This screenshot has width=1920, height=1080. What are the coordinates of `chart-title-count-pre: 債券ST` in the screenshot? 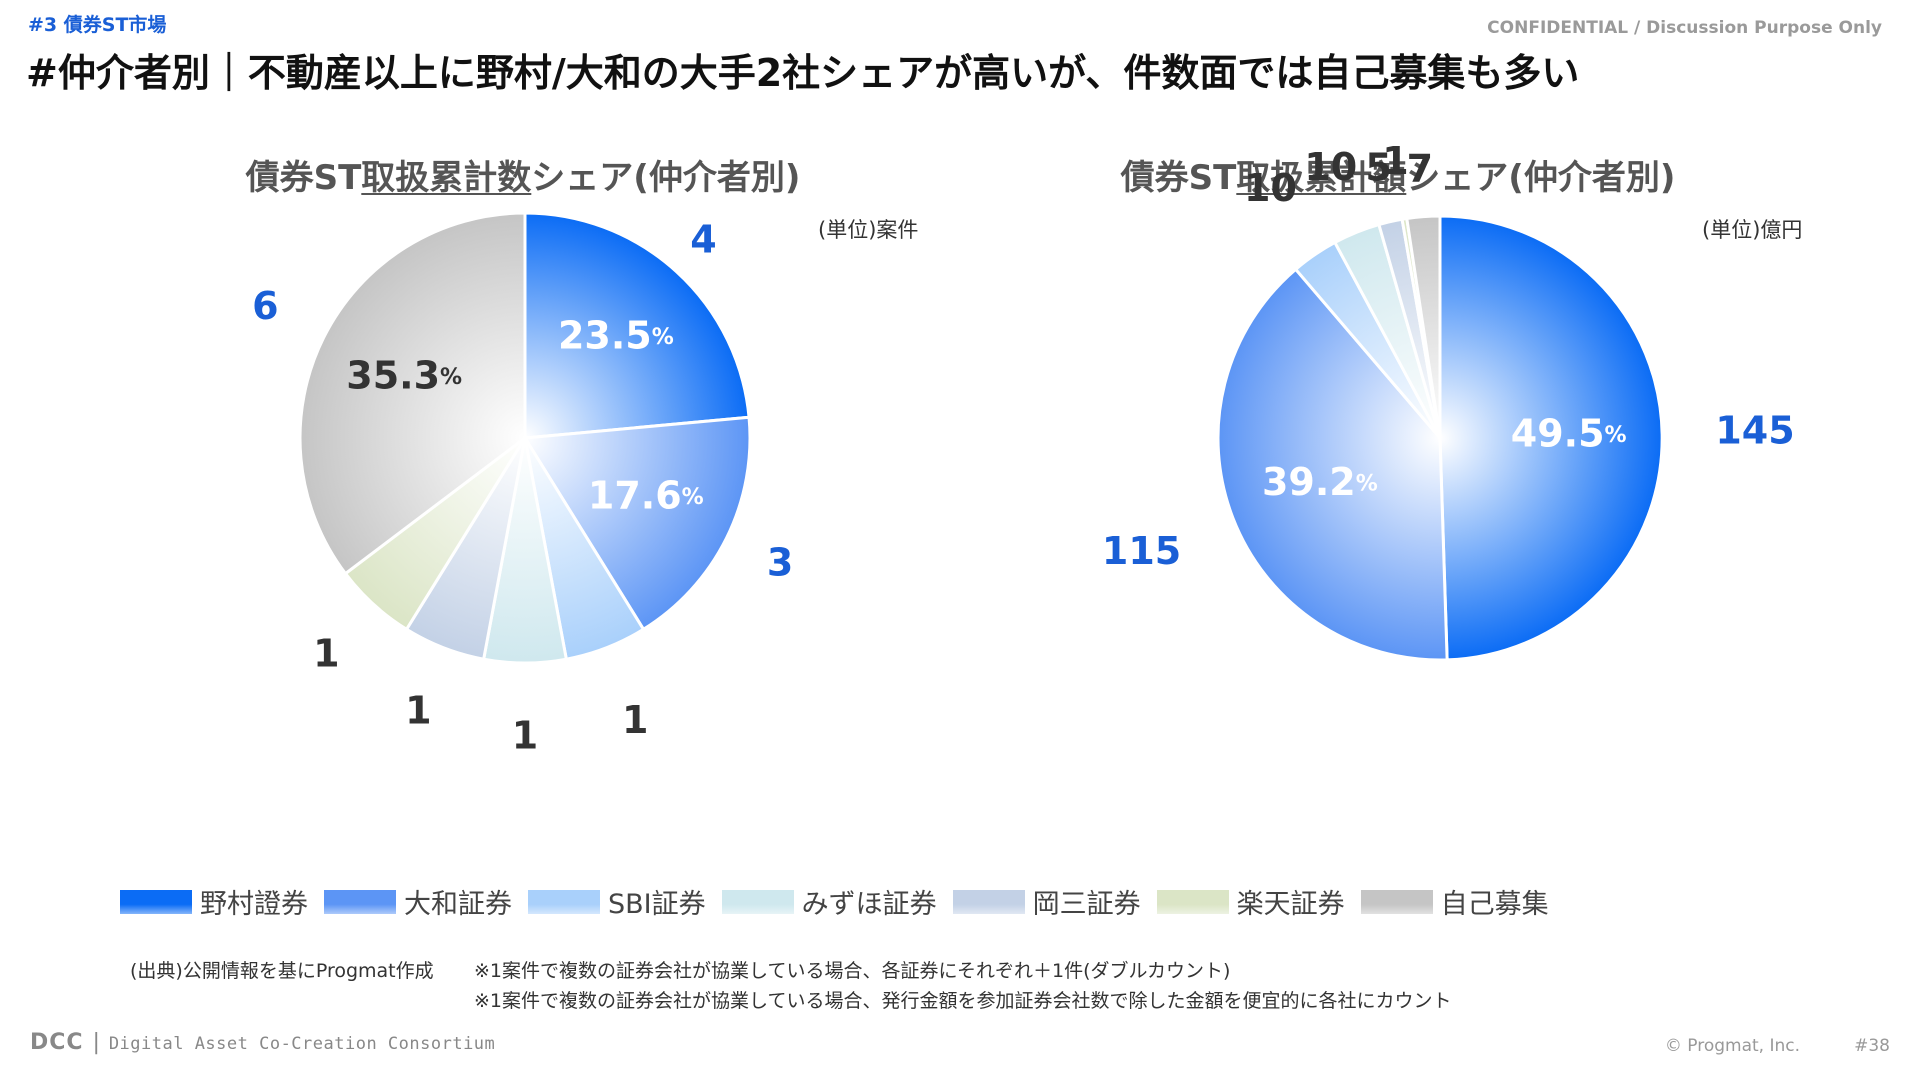 It's located at (303, 178).